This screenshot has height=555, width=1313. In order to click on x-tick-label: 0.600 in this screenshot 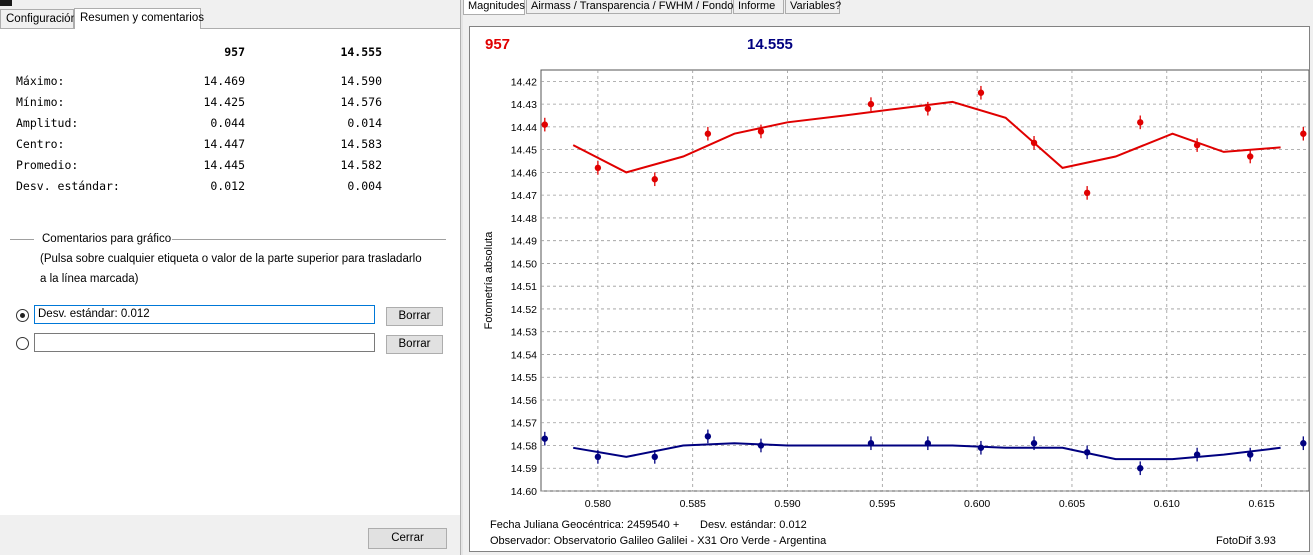, I will do `click(977, 504)`.